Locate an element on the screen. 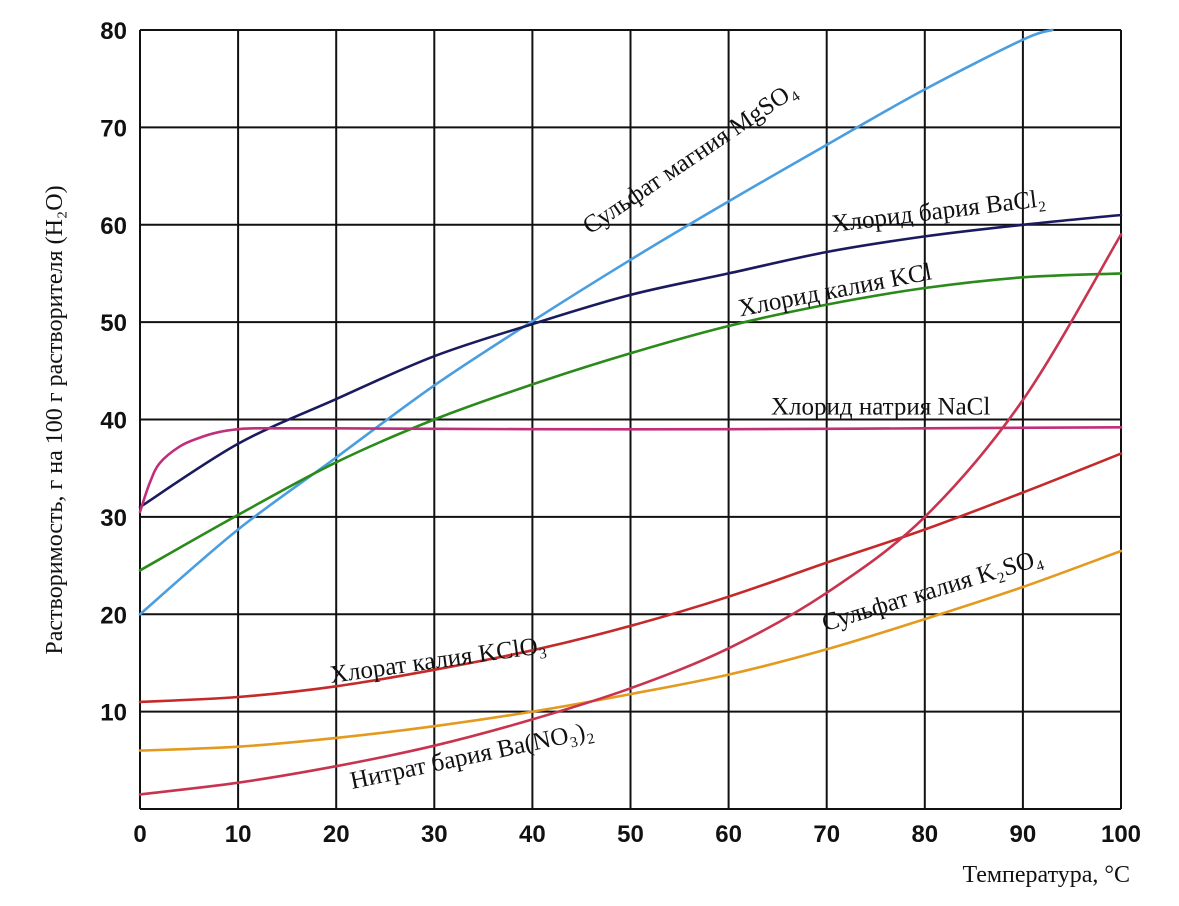 The height and width of the screenshot is (906, 1179). x-tick-label-10: 100 is located at coordinates (1121, 834).